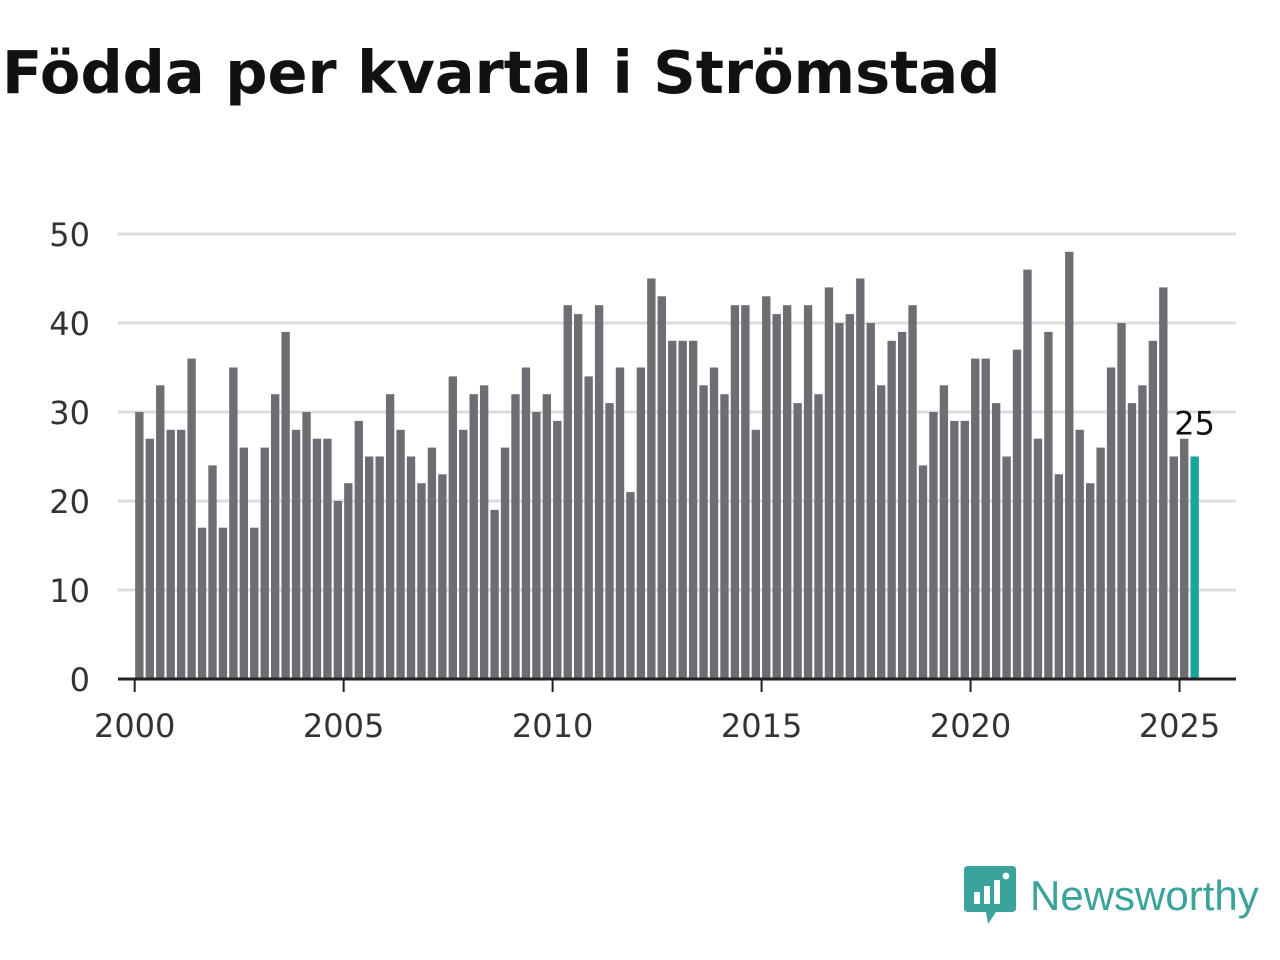 The image size is (1280, 960). I want to click on brand-name: Newsworthy, so click(1144, 895).